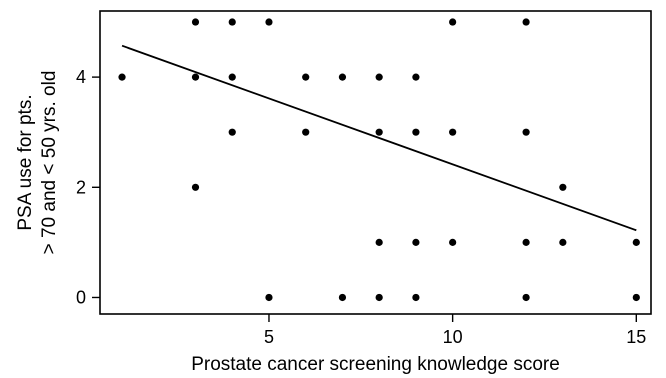  What do you see at coordinates (81, 297) in the screenshot?
I see `y-tick-label: 0` at bounding box center [81, 297].